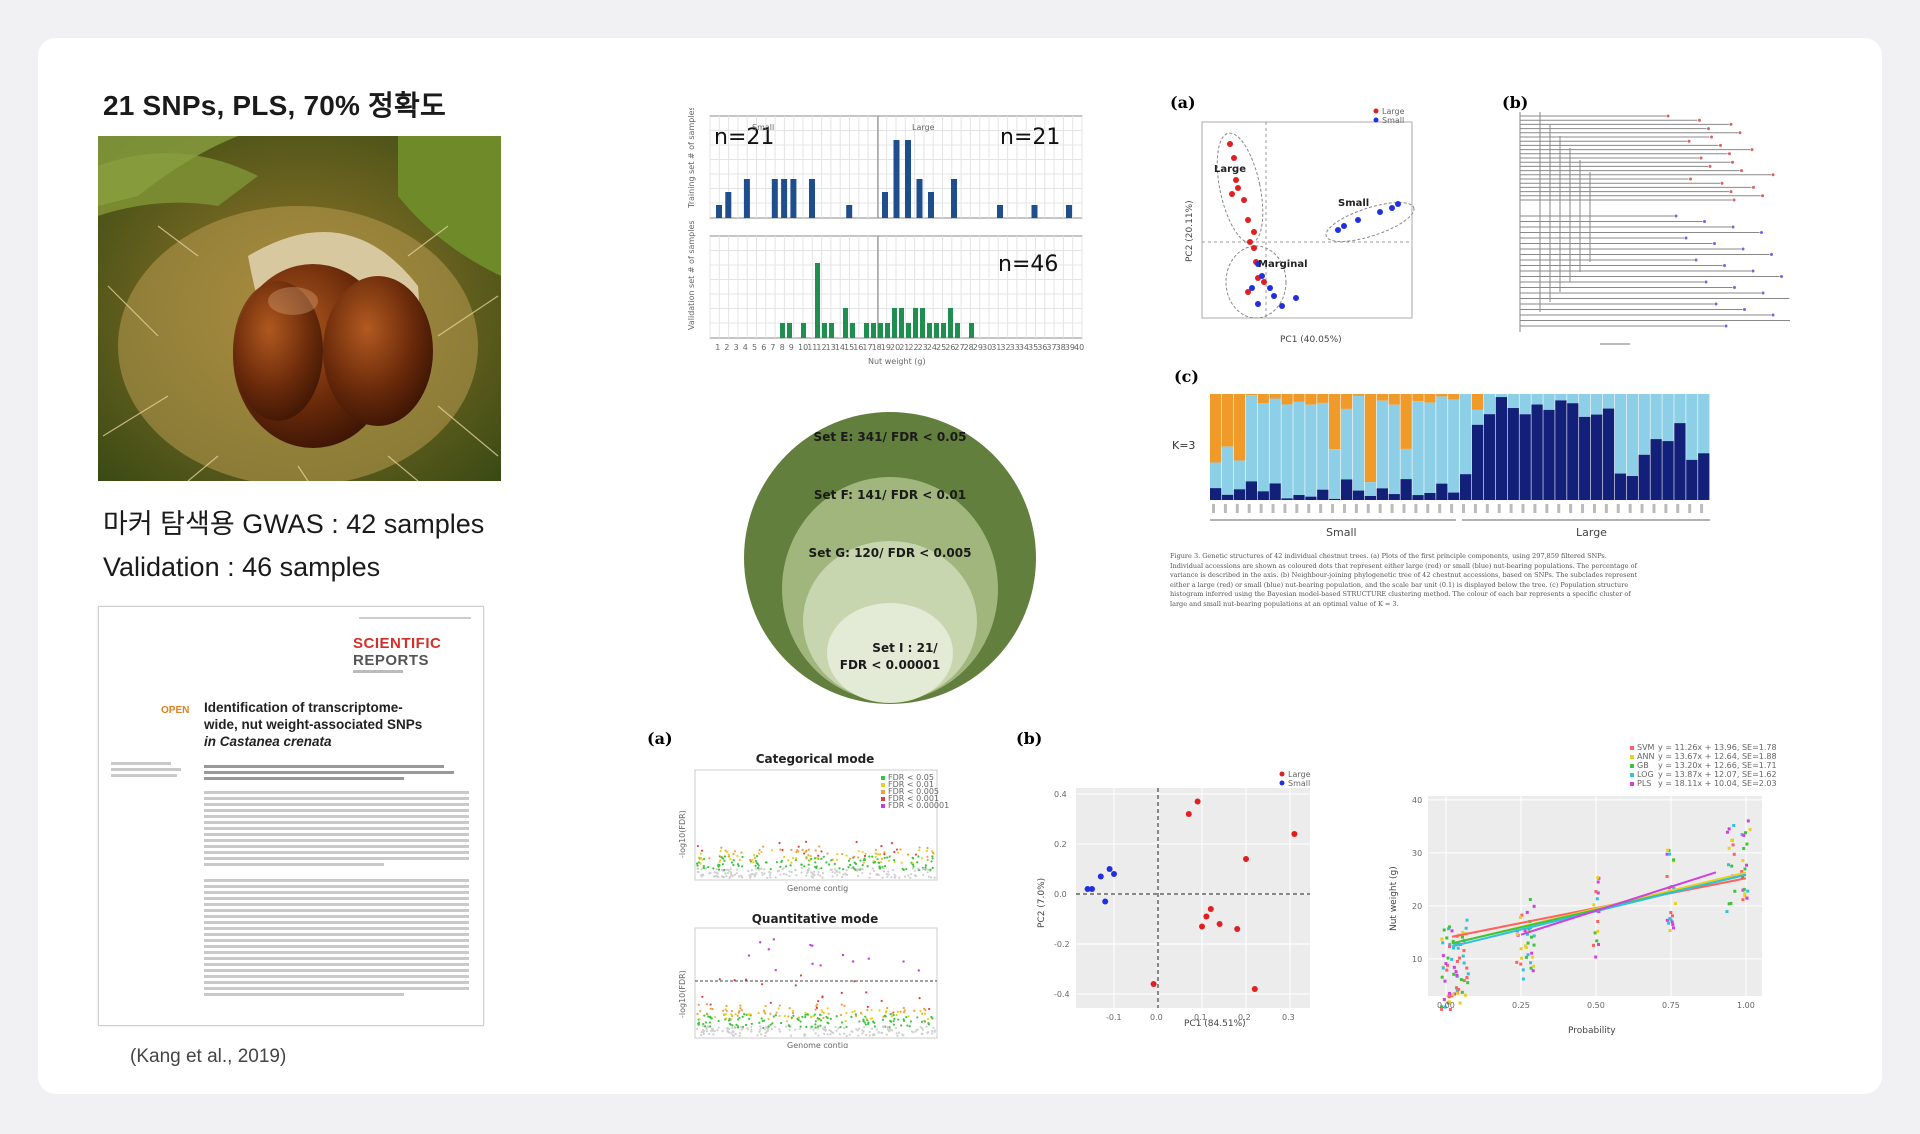  I want to click on pca-bottom-panel-label: (b), so click(1029, 738).